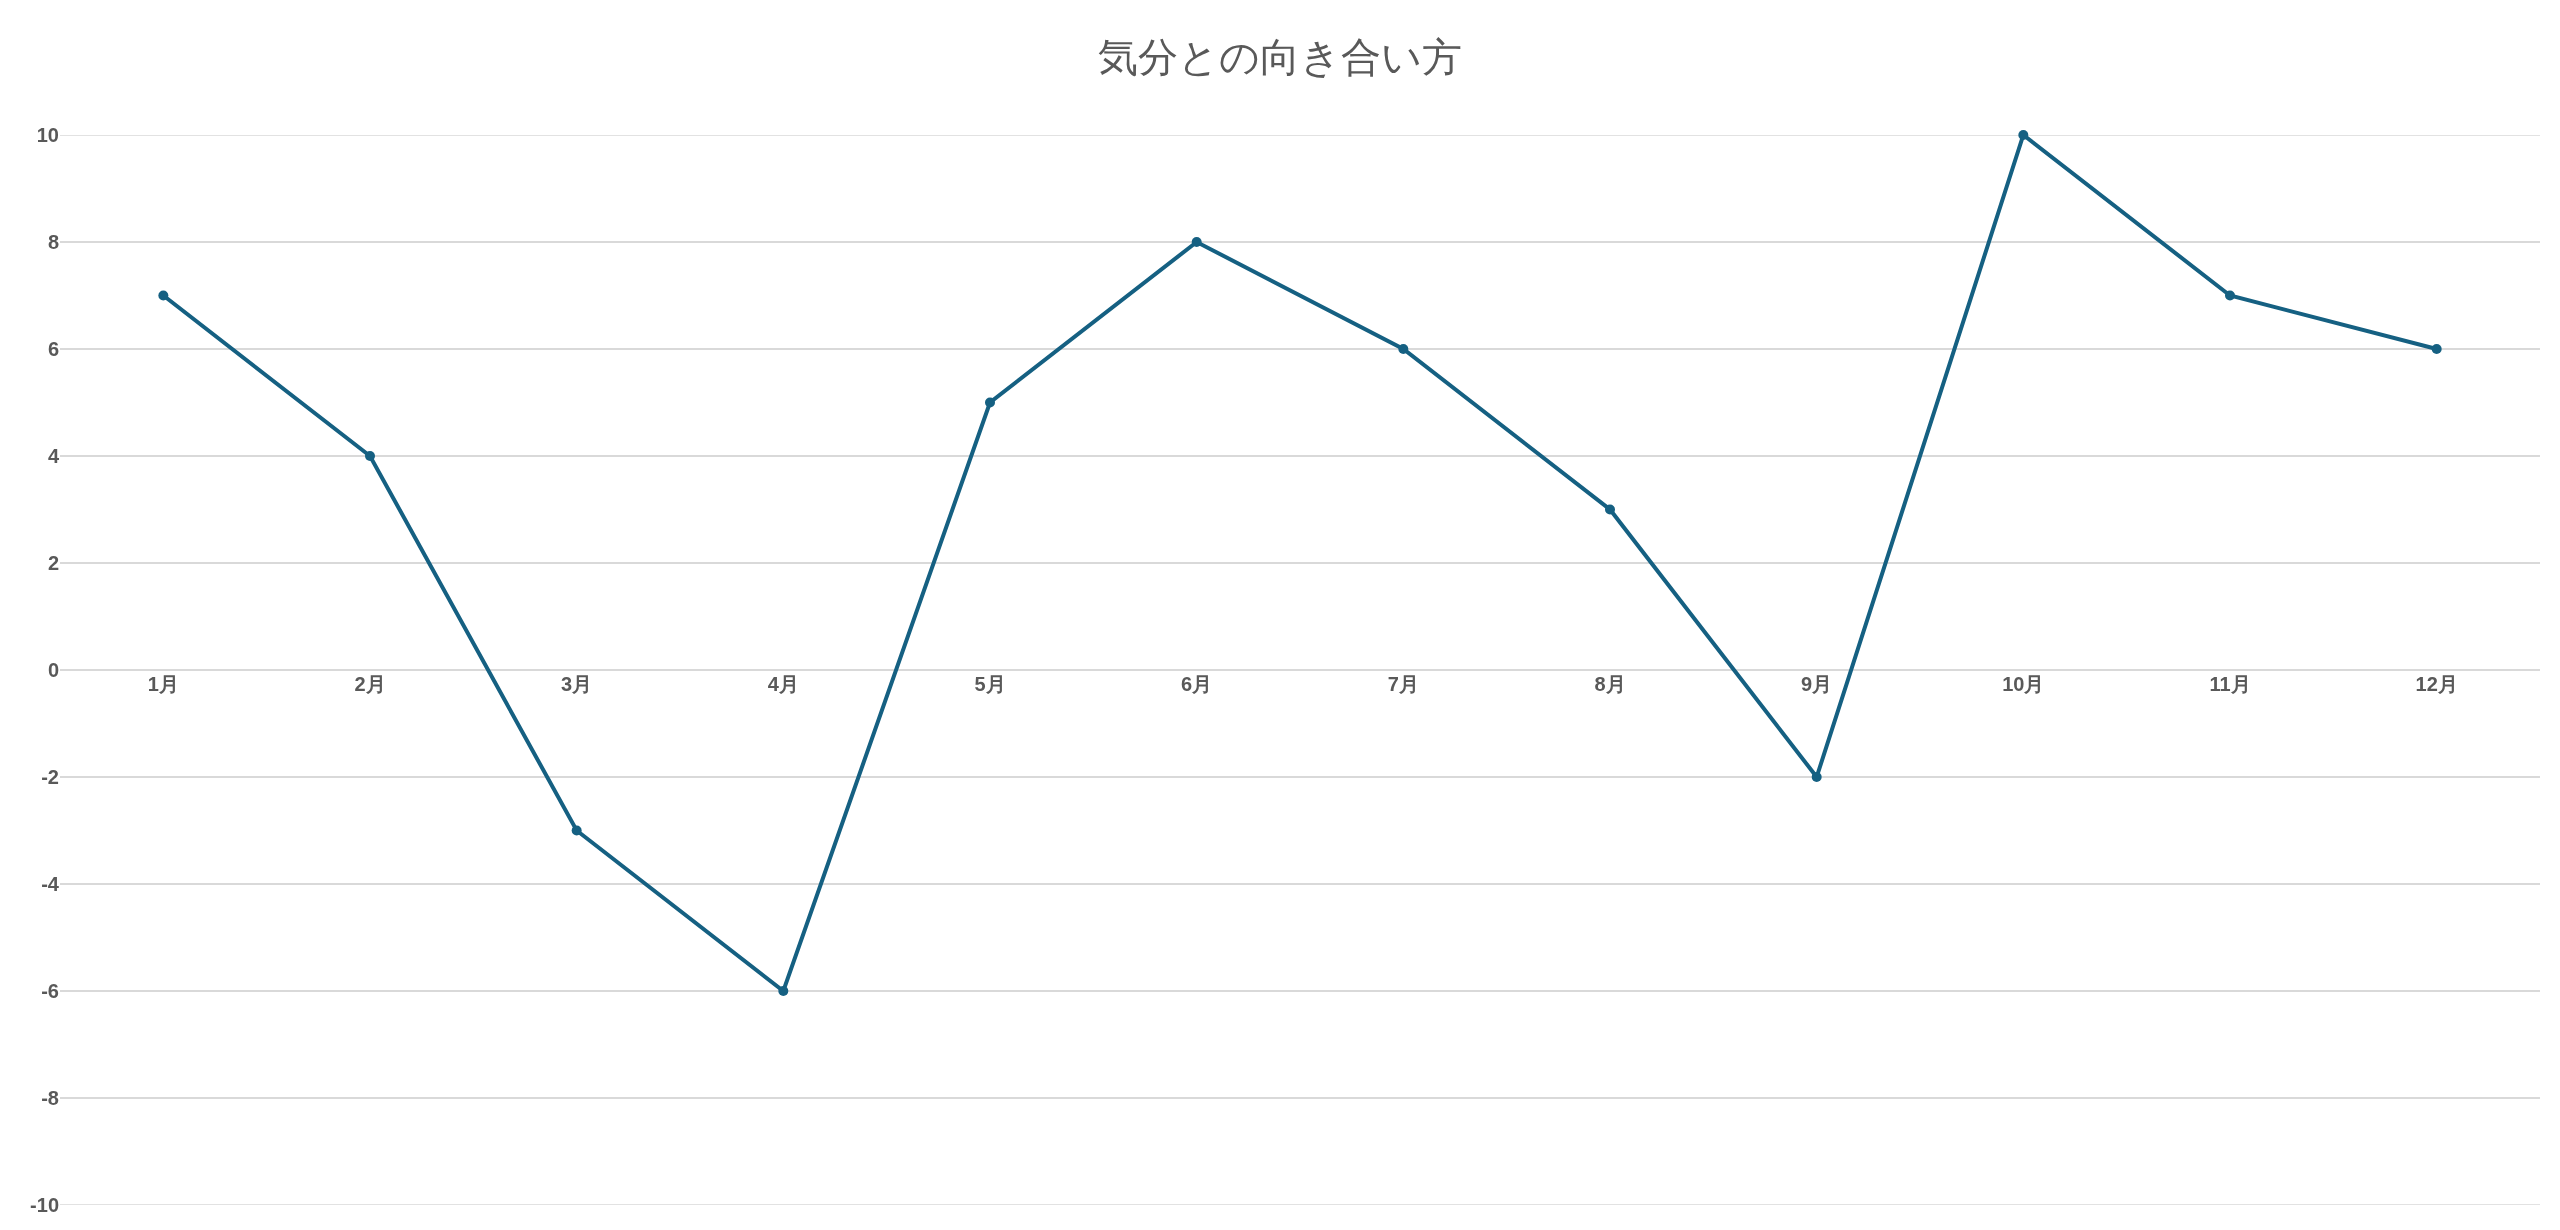 The width and height of the screenshot is (2560, 1230). Describe the element at coordinates (53, 242) in the screenshot. I see `y-tick-label: 8` at that location.